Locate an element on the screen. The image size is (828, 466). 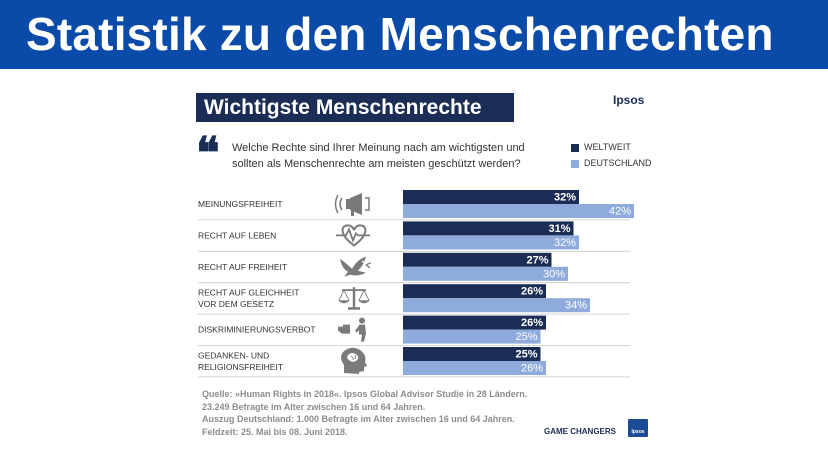
dove-icon is located at coordinates (356, 266).